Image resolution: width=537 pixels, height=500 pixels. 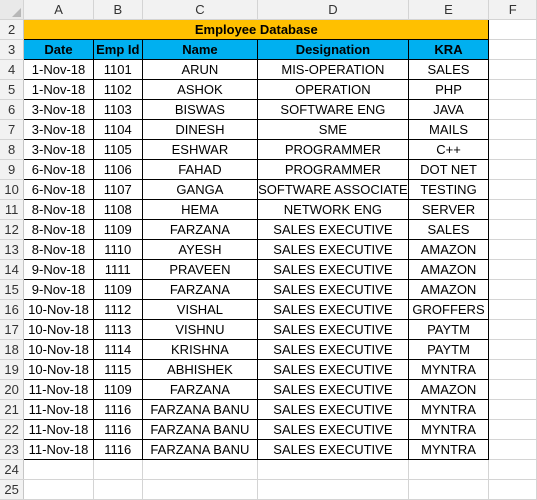 What do you see at coordinates (512, 10) in the screenshot?
I see `column-header-f: F` at bounding box center [512, 10].